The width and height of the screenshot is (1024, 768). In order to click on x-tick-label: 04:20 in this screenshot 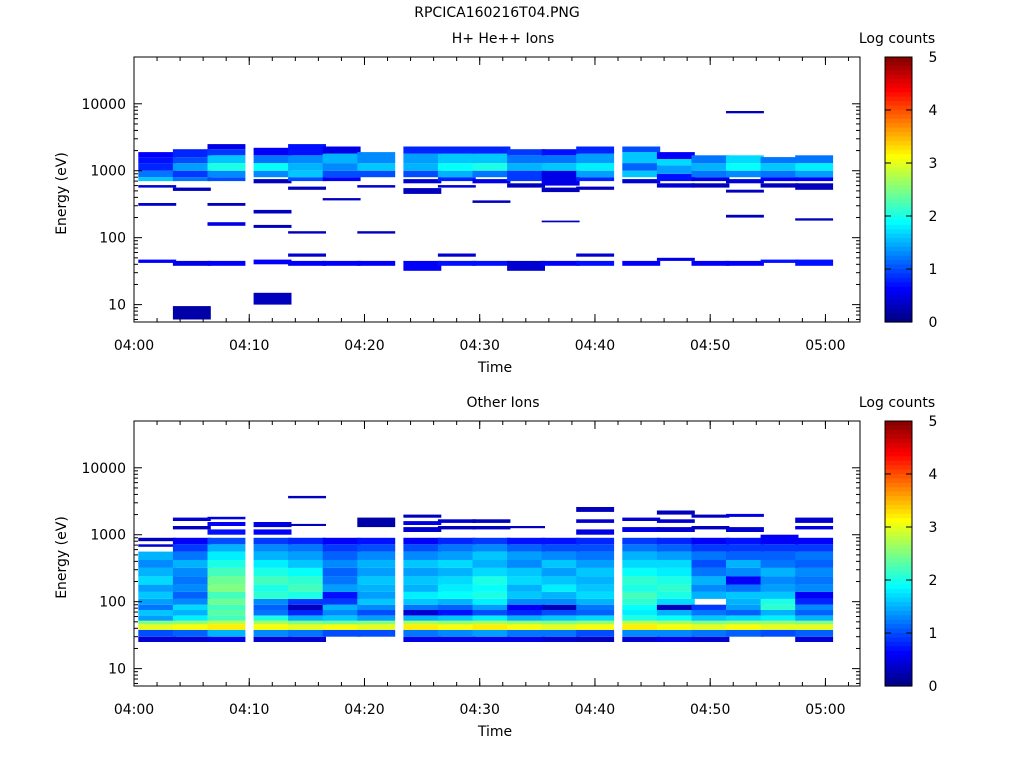, I will do `click(364, 346)`.